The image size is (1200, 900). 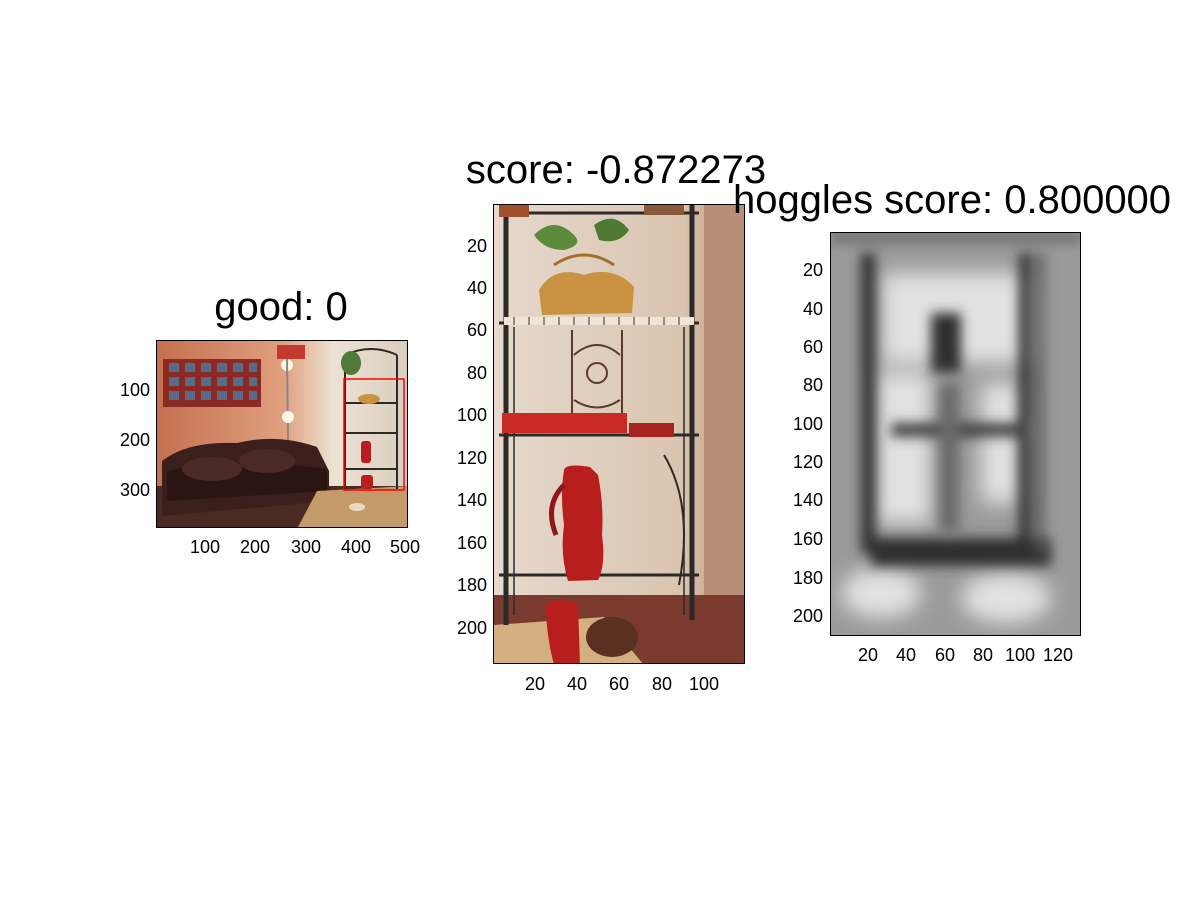 I want to click on panel2-ytick: 80, so click(x=476, y=373).